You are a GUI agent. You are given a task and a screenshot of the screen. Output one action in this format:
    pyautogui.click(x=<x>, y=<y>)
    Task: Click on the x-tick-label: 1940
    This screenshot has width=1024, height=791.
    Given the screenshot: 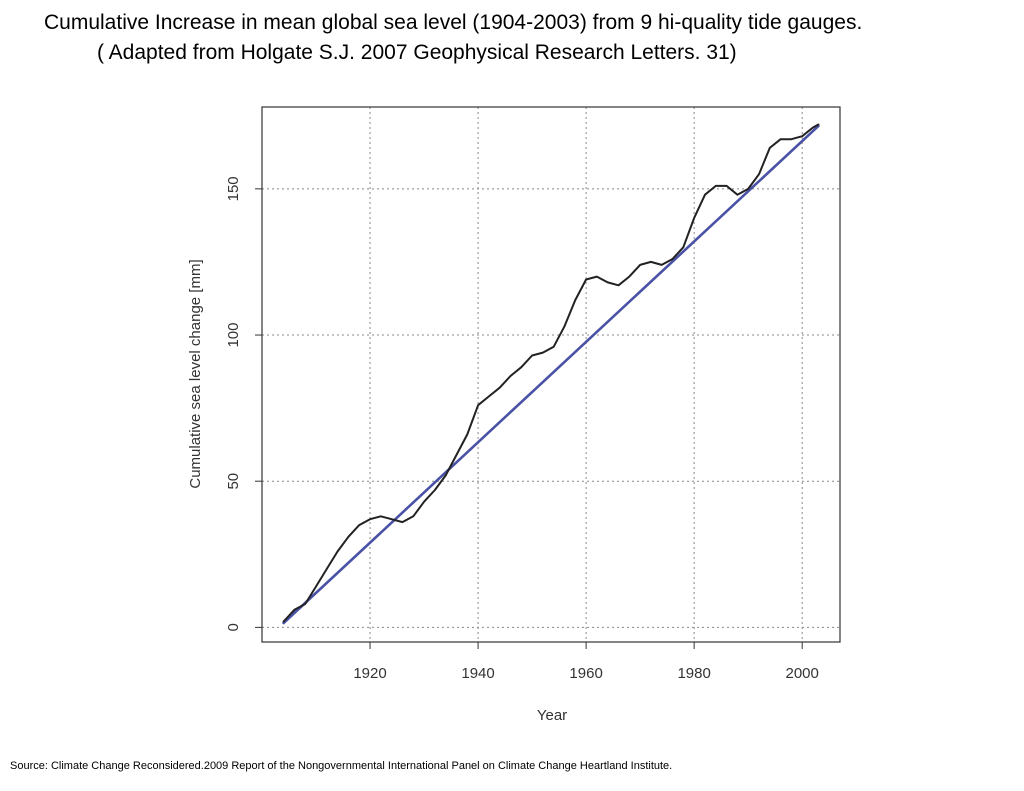 What is the action you would take?
    pyautogui.click(x=477, y=673)
    